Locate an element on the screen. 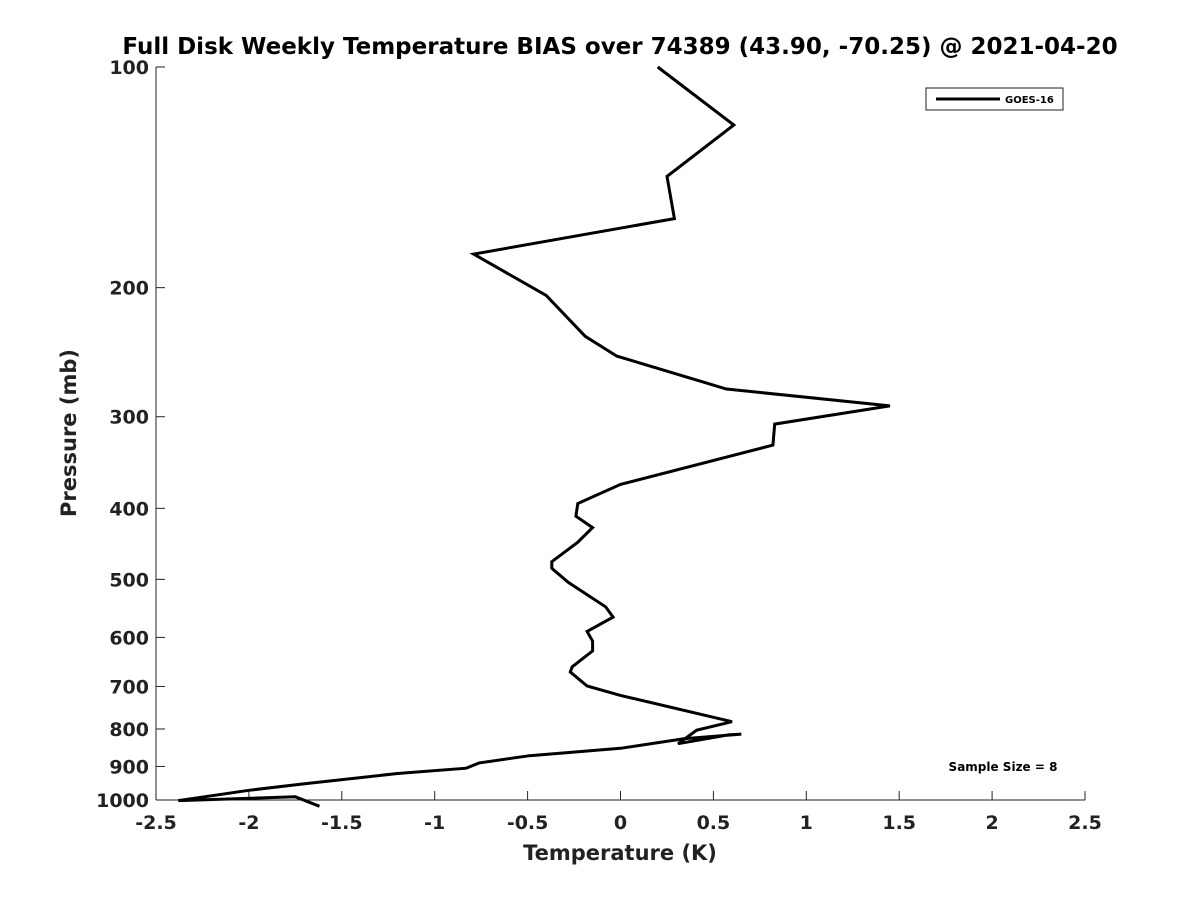 The height and width of the screenshot is (900, 1200). y-tick-label: 700 is located at coordinates (129, 687).